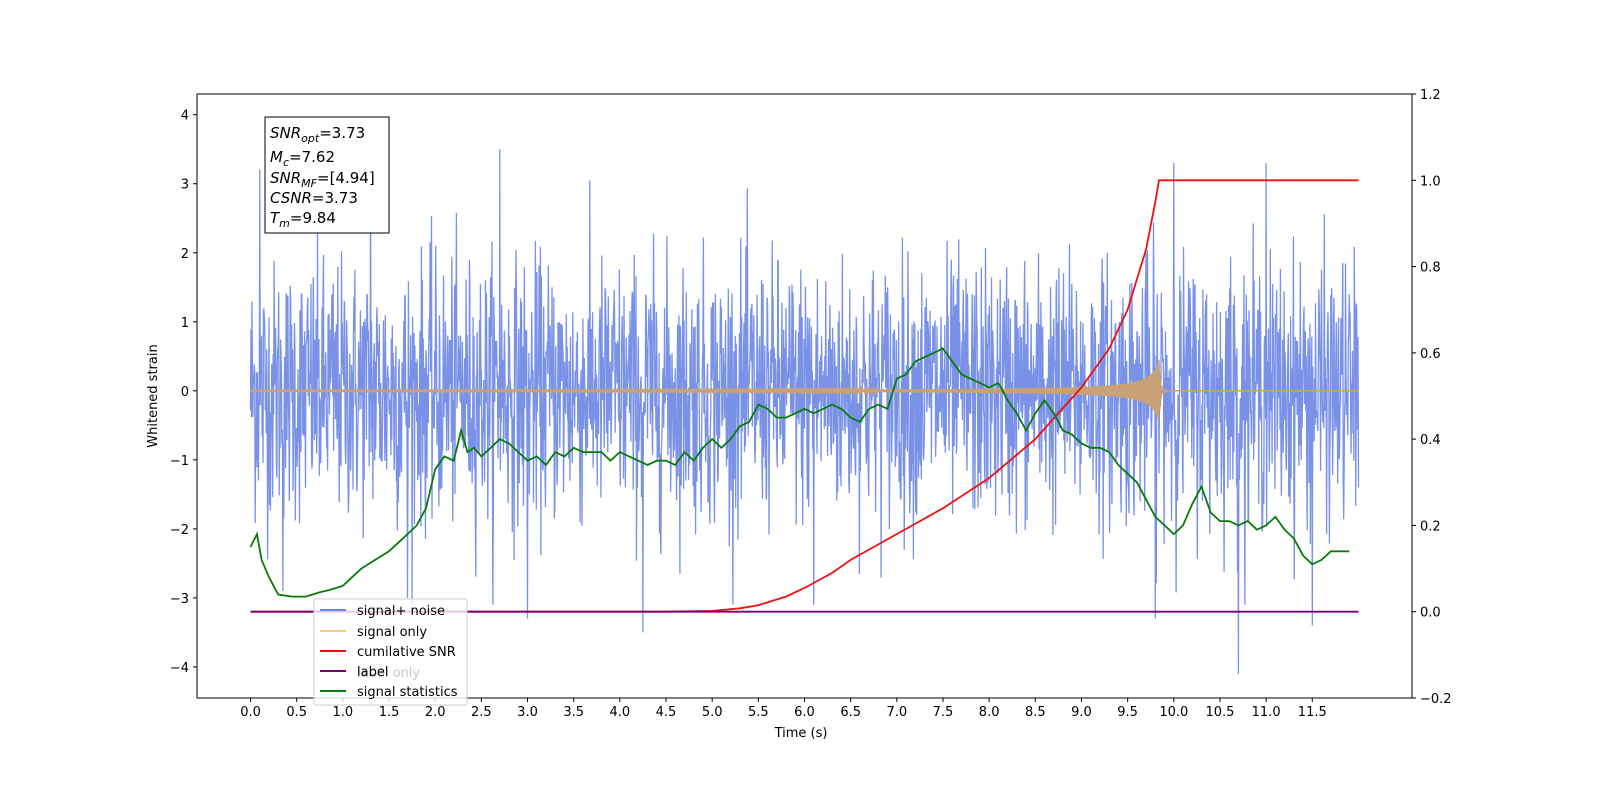  Describe the element at coordinates (666, 712) in the screenshot. I see `x-tick-label: 4.5` at that location.